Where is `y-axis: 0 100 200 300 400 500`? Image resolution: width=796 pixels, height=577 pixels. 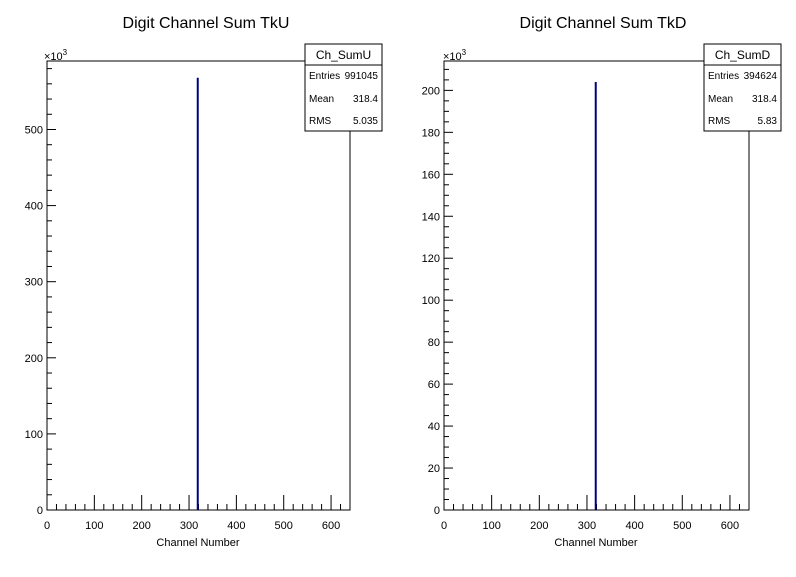
y-axis: 0 100 200 300 400 500 is located at coordinates (40, 292).